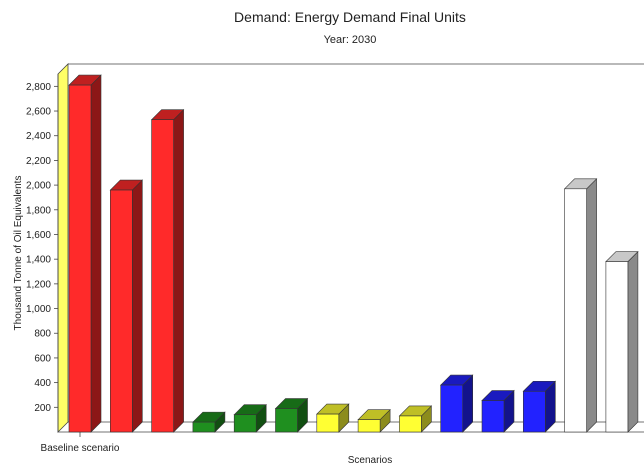  I want to click on y-tick-label: 1,400, so click(38, 260).